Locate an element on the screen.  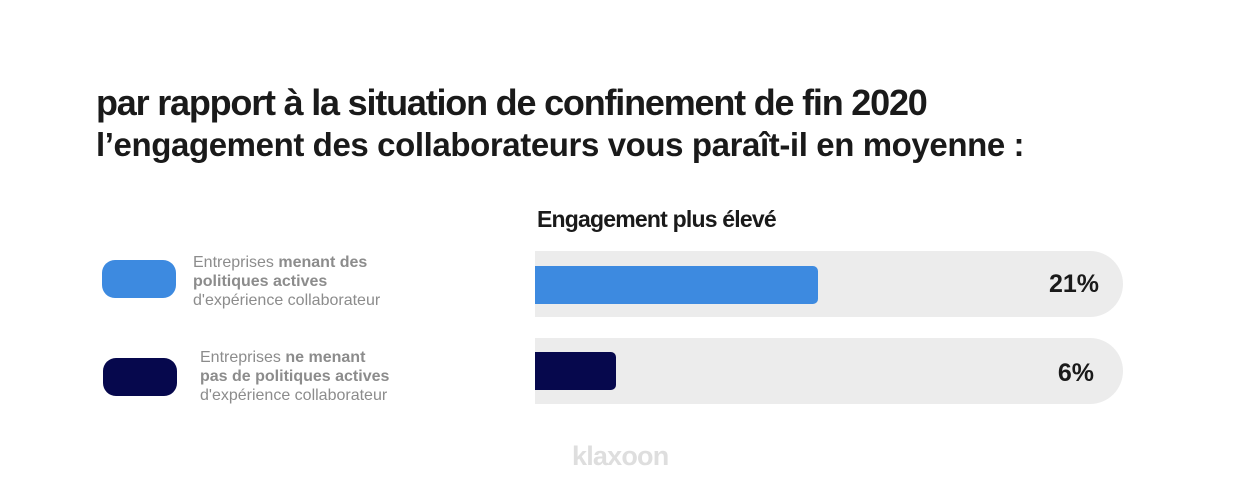
legend-label-inactive-bold: ne menant is located at coordinates (325, 357).